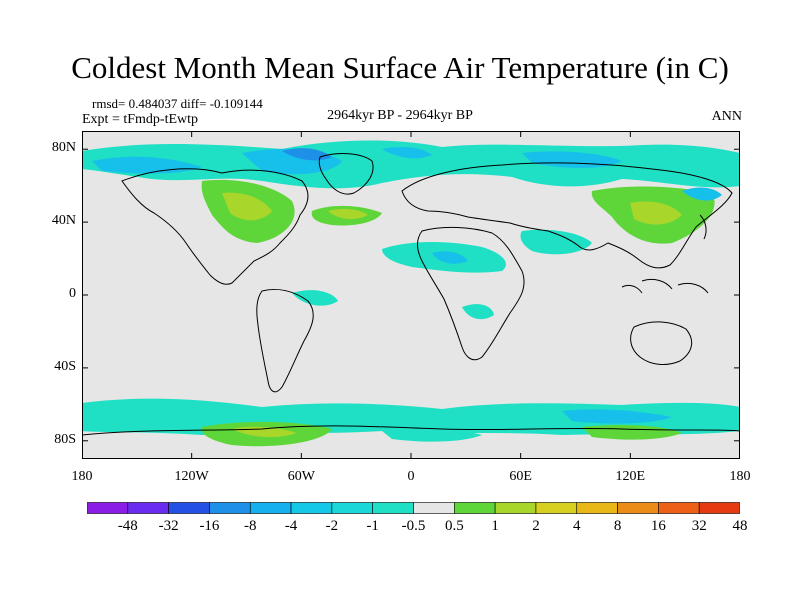 The width and height of the screenshot is (800, 600). Describe the element at coordinates (400, 115) in the screenshot. I see `period-label: 2964kyr BP - 2964kyr BP` at that location.